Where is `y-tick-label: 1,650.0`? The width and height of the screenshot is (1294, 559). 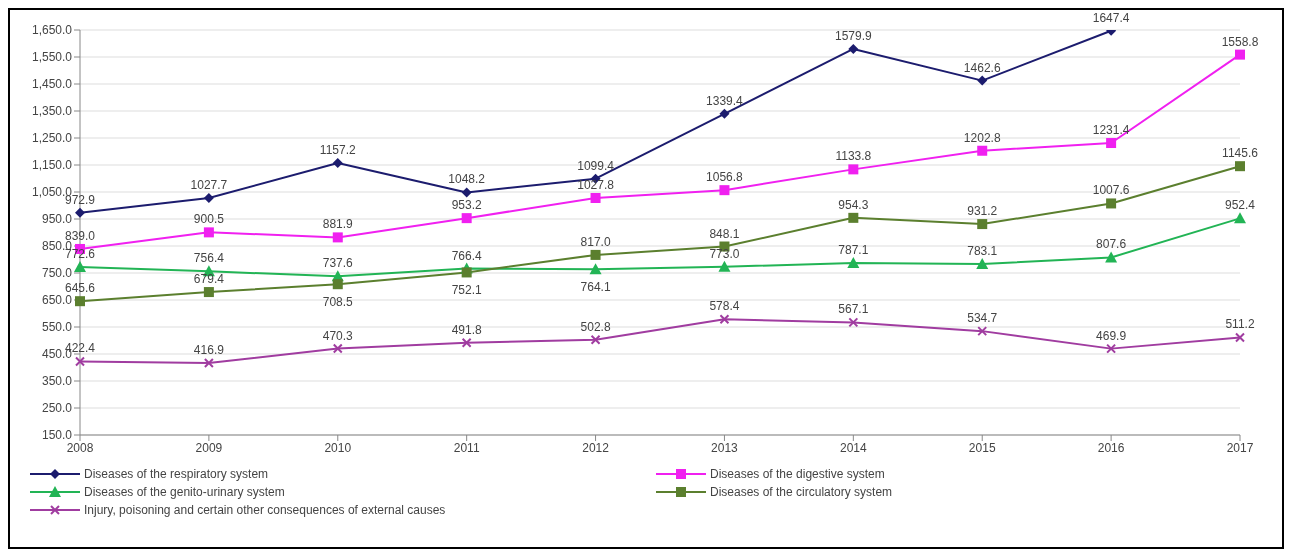 y-tick-label: 1,650.0 is located at coordinates (52, 30).